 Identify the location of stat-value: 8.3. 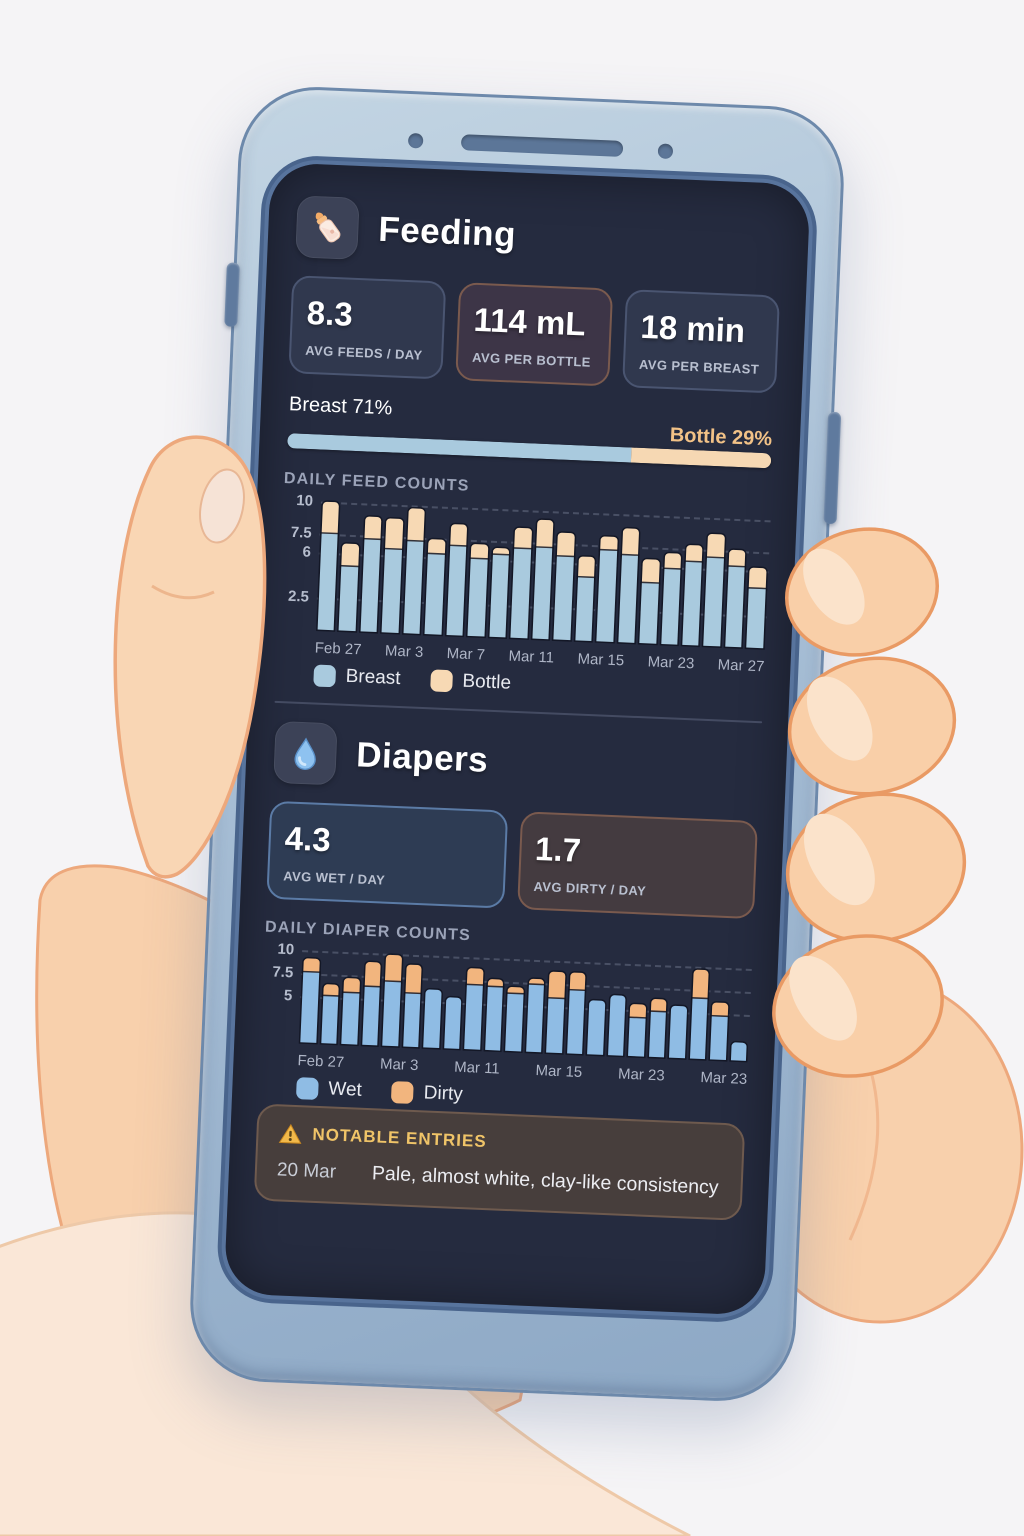
(330, 313).